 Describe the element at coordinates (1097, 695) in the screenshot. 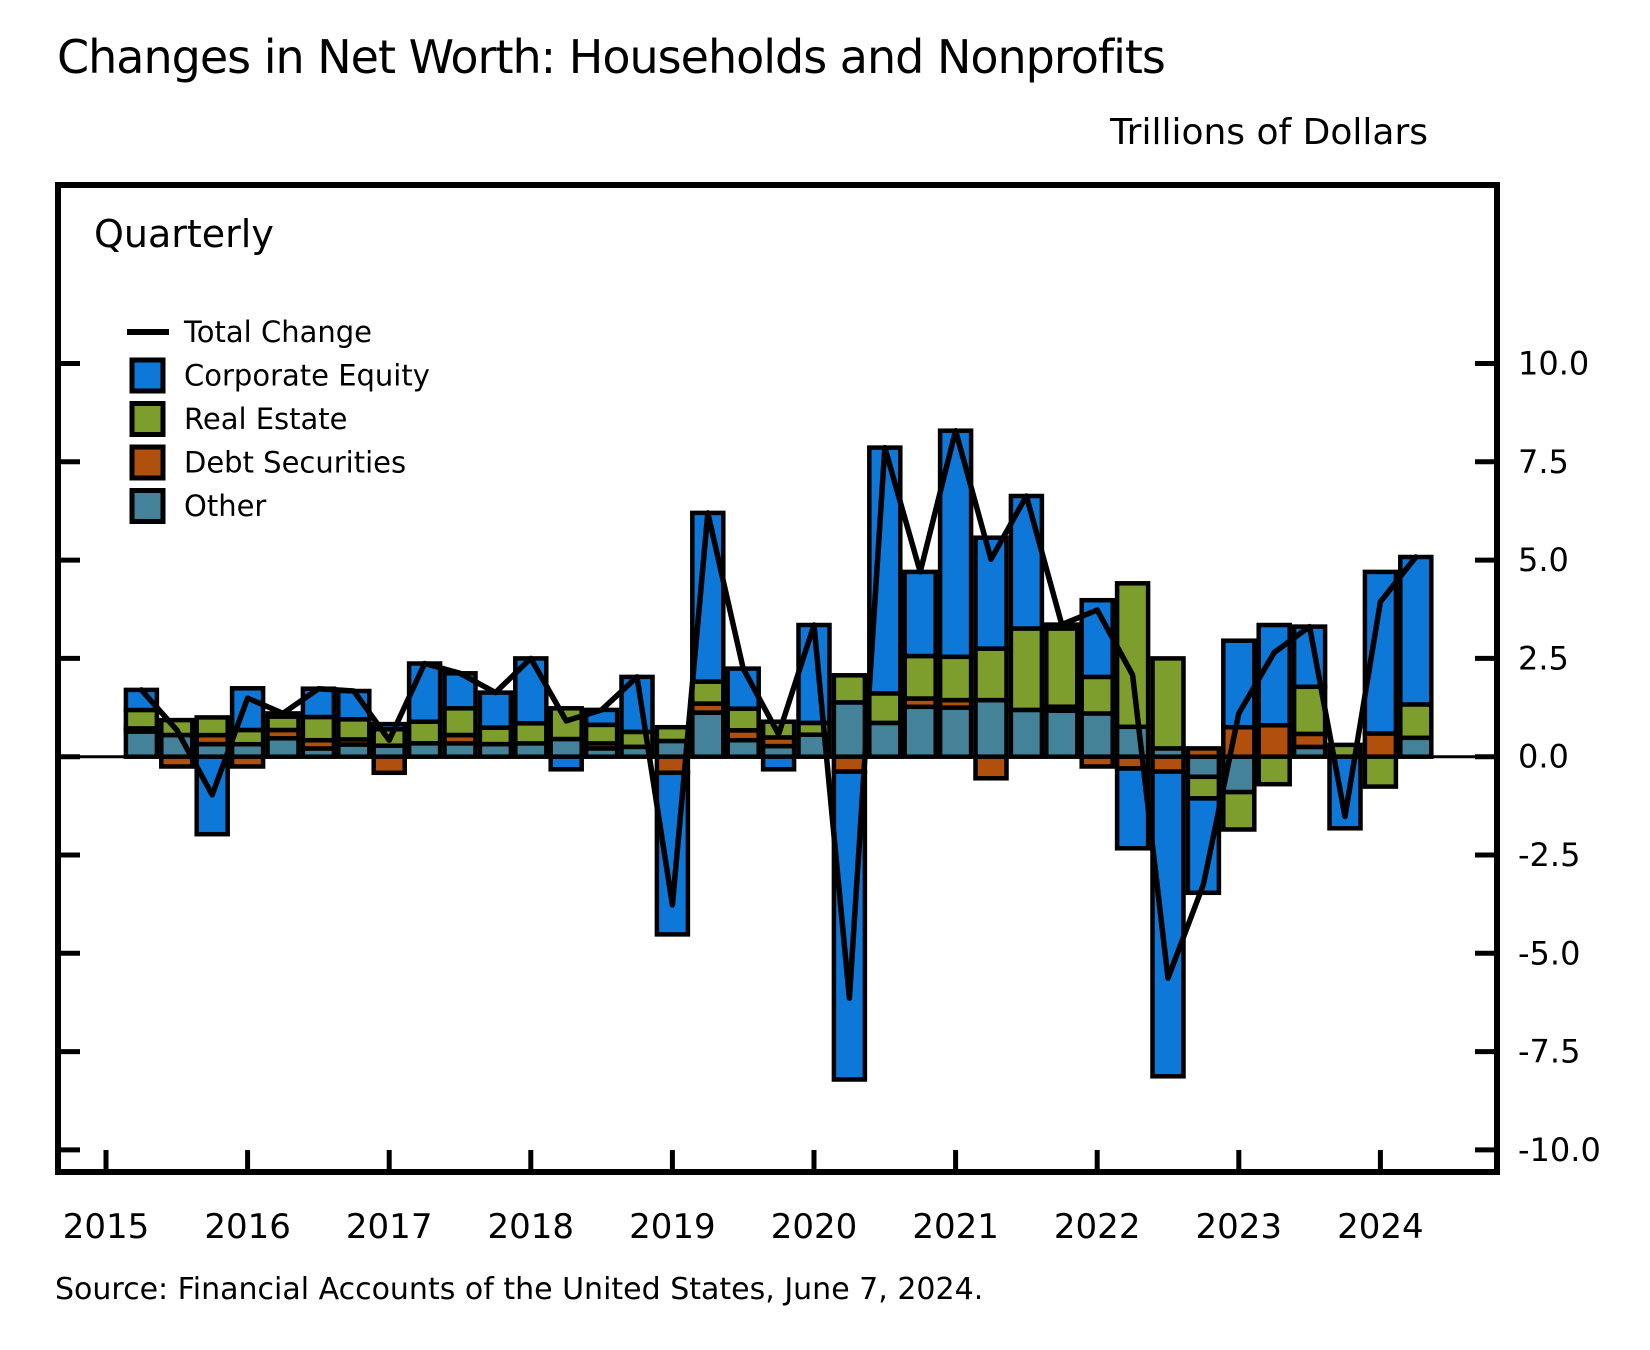

I see `bar-segment-real_estate-2021Q4` at that location.